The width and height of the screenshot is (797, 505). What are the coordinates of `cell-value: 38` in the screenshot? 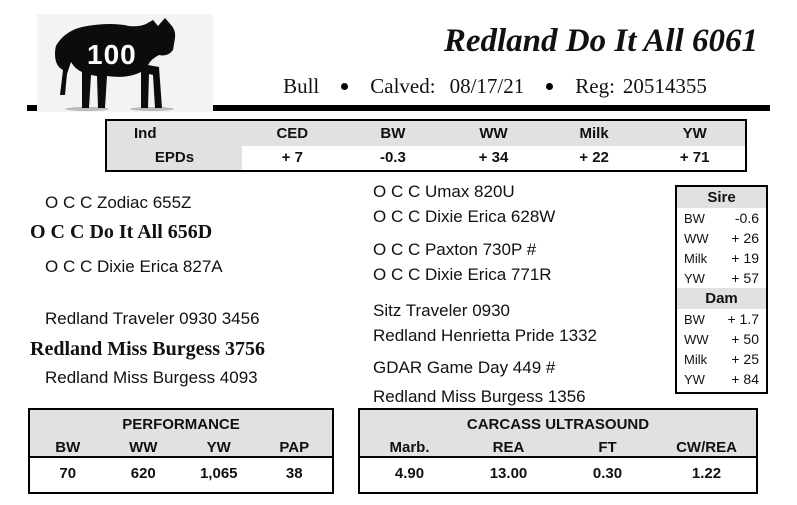 It's located at (294, 473).